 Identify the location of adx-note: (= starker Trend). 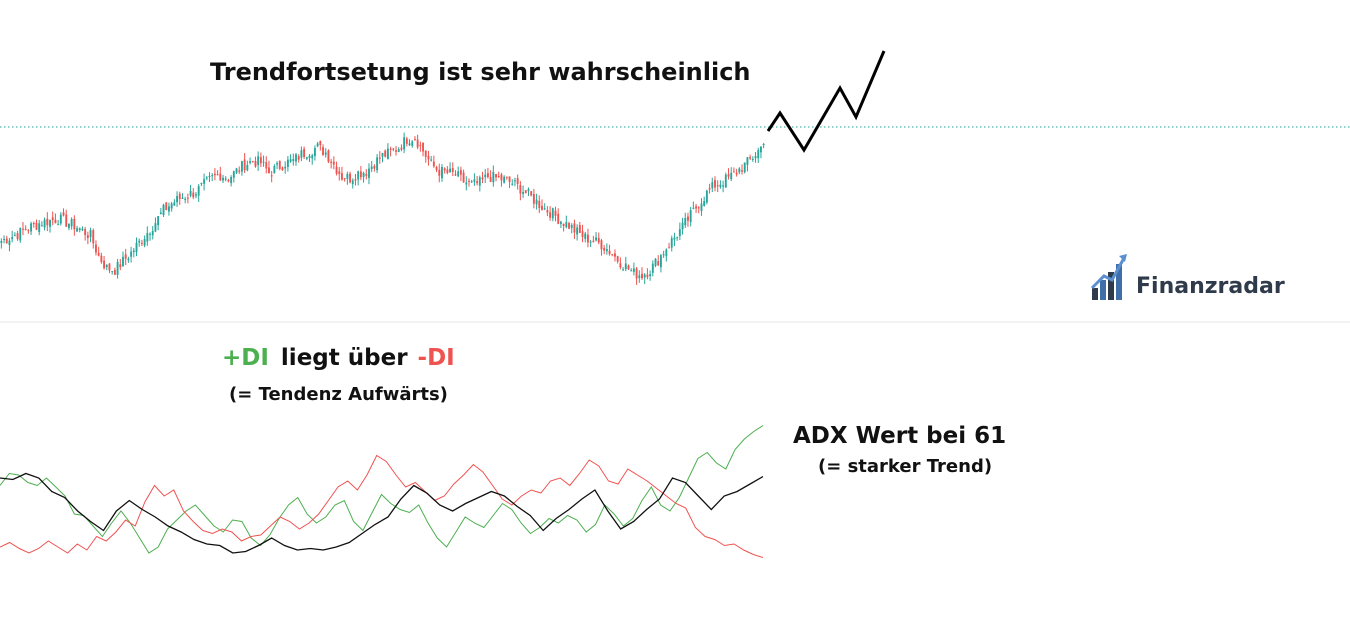
(905, 466).